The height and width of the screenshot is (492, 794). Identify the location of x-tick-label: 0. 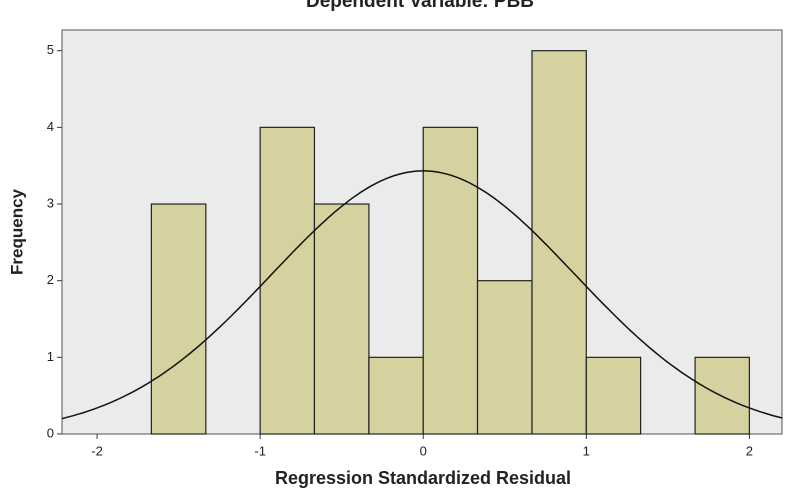
(423, 450).